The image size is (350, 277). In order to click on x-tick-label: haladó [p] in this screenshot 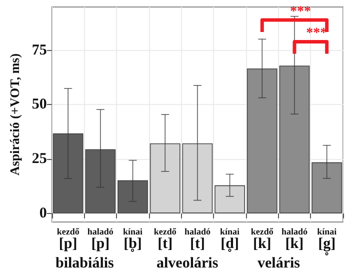, I will do `click(100, 239)`.